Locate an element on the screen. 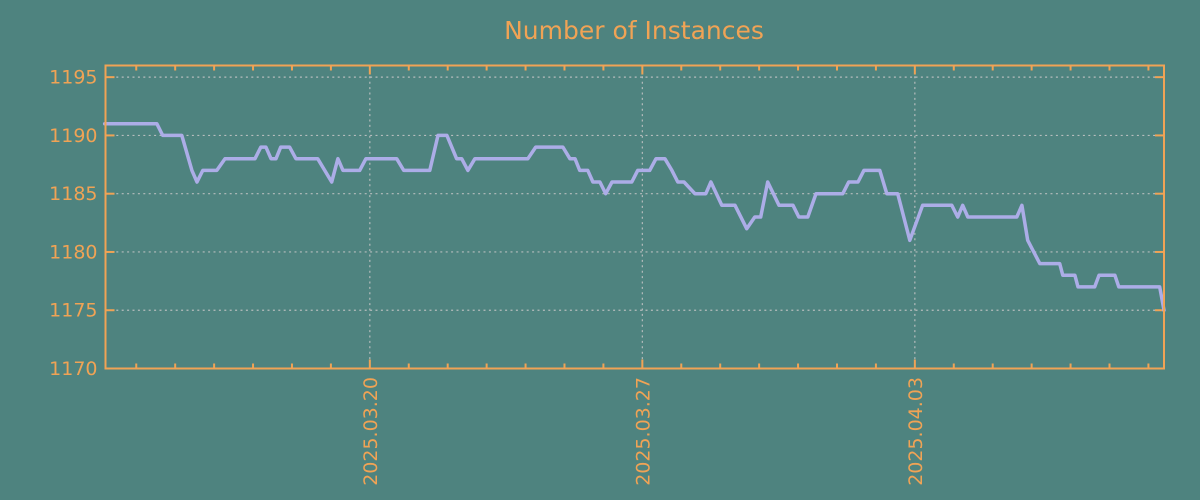 Image resolution: width=1200 pixels, height=500 pixels. y-tick-label: 1175 is located at coordinates (73, 311).